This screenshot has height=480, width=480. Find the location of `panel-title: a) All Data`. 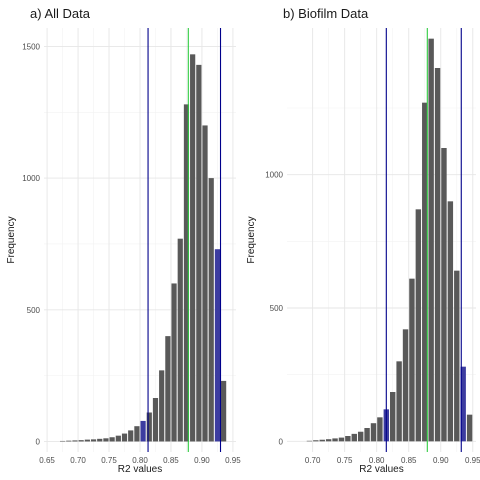

panel-title: a) All Data is located at coordinates (60, 13).